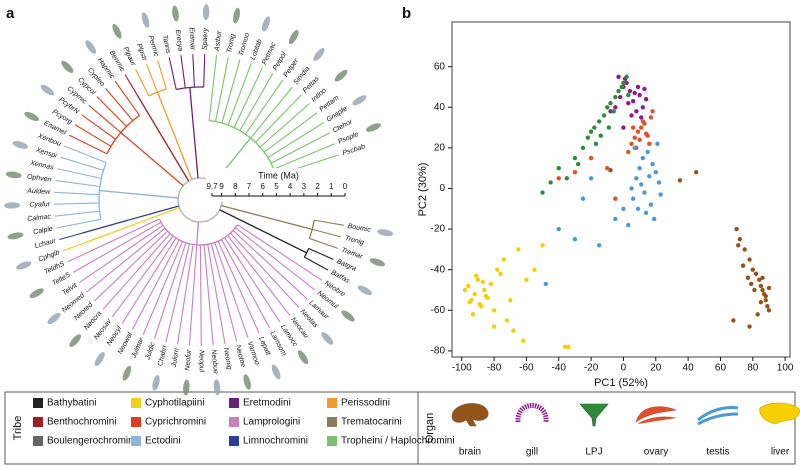 This screenshot has height=470, width=800. What do you see at coordinates (532, 413) in the screenshot?
I see `organ-icon` at bounding box center [532, 413].